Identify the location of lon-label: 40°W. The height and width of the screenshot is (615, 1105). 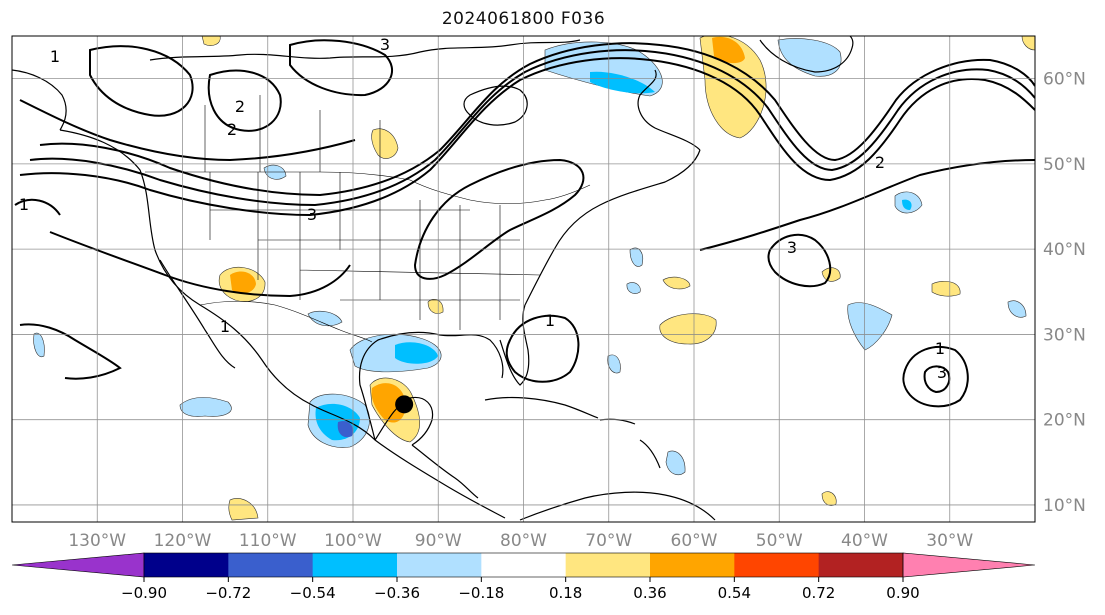
(864, 541).